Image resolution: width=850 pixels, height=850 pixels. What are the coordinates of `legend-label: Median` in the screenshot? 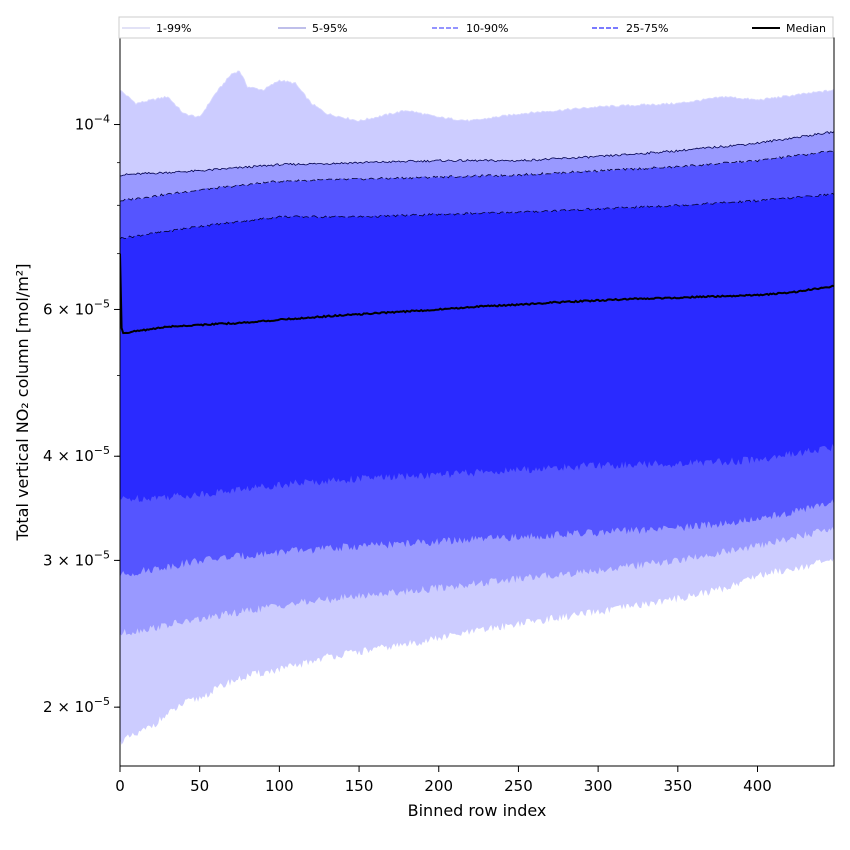 It's located at (806, 28).